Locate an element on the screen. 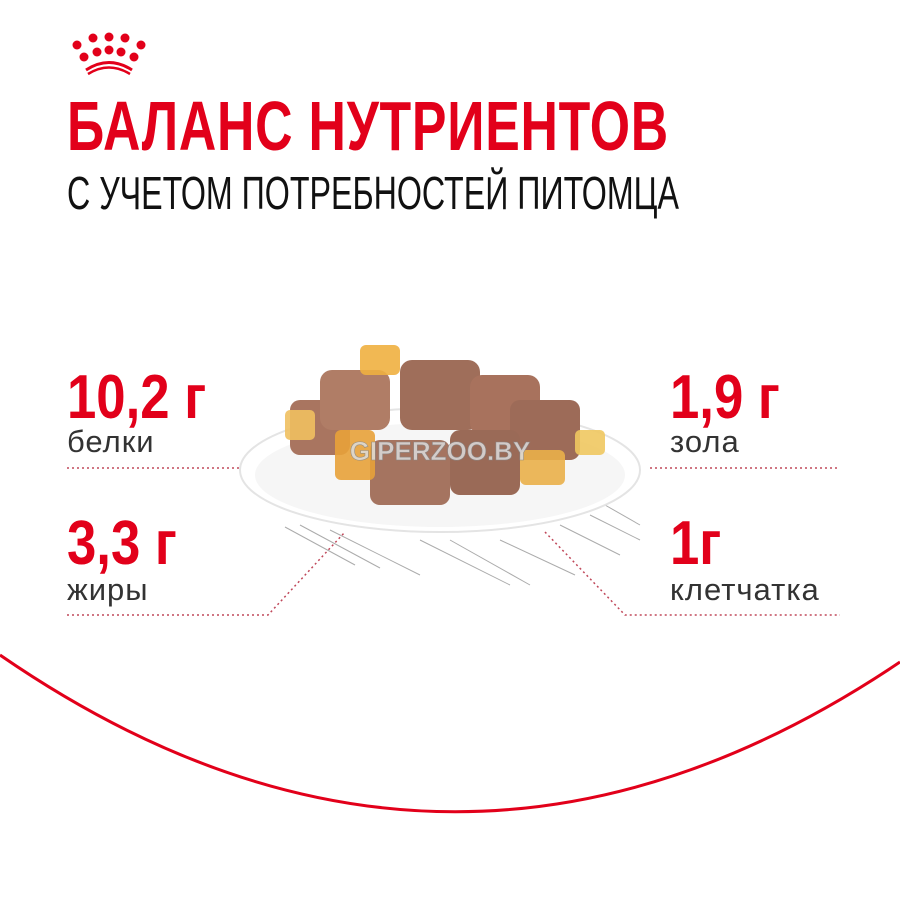  dotted-leader-lines is located at coordinates (453, 541).